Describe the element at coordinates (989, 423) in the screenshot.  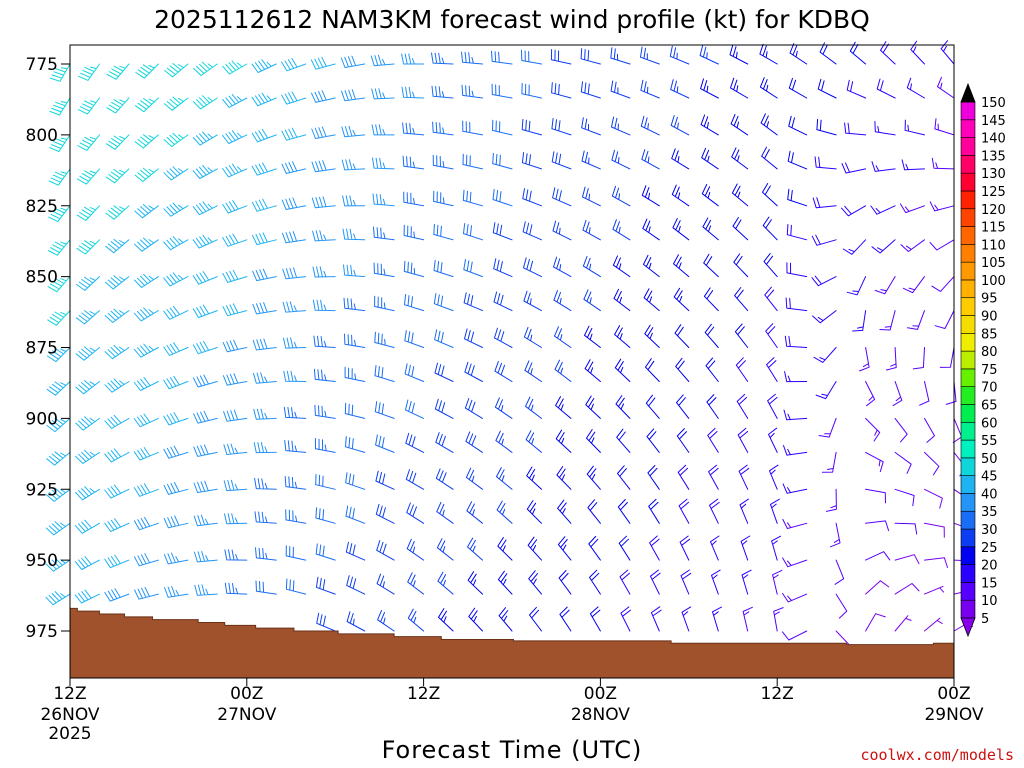
I see `colorbar-label: 60` at that location.